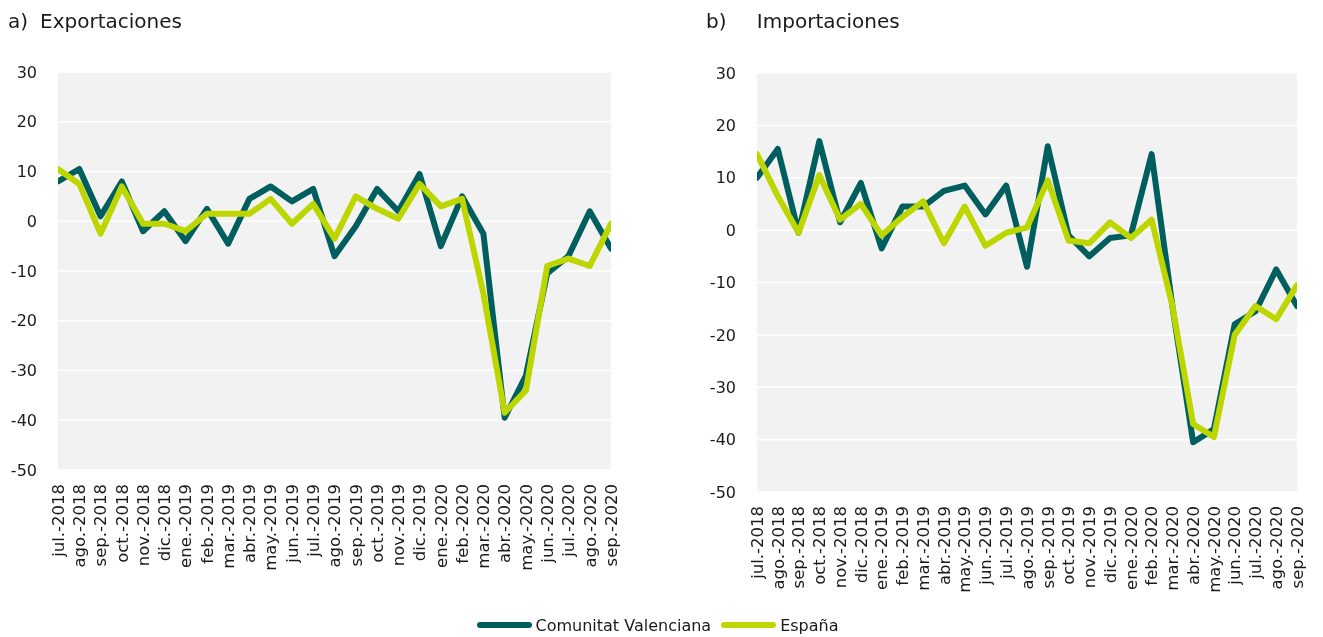 The image size is (1323, 637). What do you see at coordinates (95, 21) in the screenshot?
I see `chart-title: a) Exportaciones` at bounding box center [95, 21].